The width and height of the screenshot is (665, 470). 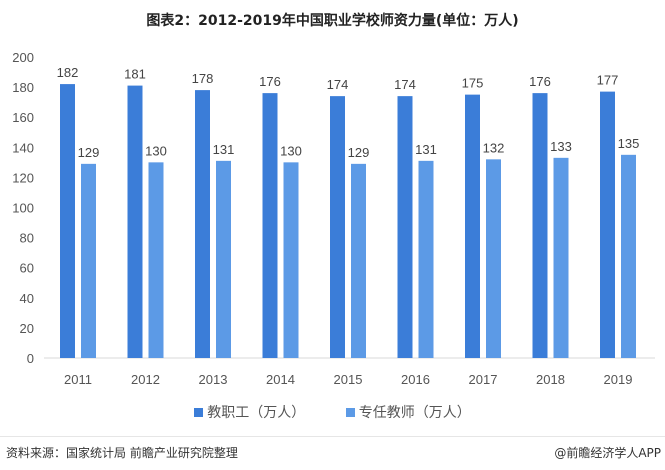 What do you see at coordinates (618, 379) in the screenshot?
I see `x-tick-label: 2019` at bounding box center [618, 379].